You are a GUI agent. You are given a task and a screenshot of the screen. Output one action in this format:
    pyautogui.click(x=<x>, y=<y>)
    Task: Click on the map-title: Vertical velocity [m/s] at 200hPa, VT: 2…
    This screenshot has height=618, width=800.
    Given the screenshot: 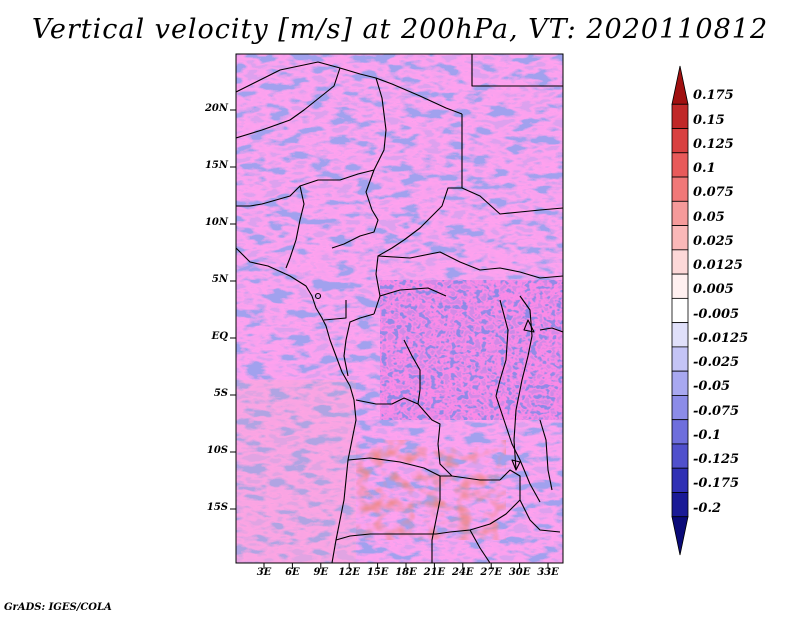 What is the action you would take?
    pyautogui.click(x=400, y=29)
    